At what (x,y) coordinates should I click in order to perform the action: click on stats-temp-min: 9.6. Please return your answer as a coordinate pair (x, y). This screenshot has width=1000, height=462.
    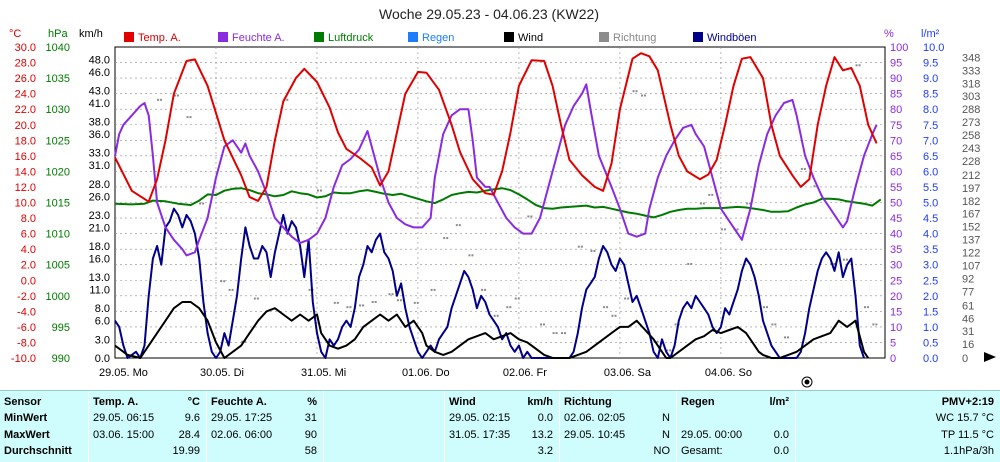
    Looking at the image, I should click on (192, 418).